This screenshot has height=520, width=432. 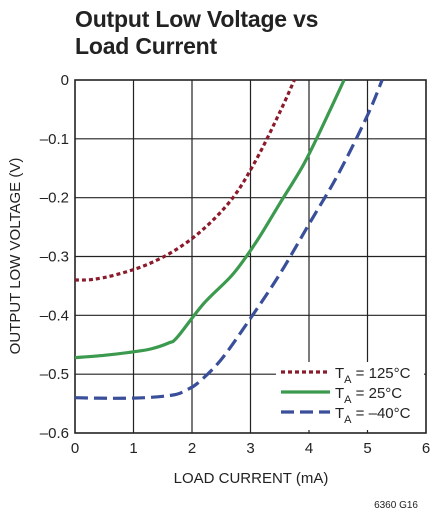 What do you see at coordinates (54, 433) in the screenshot?
I see `y-tick-label: –0.6` at bounding box center [54, 433].